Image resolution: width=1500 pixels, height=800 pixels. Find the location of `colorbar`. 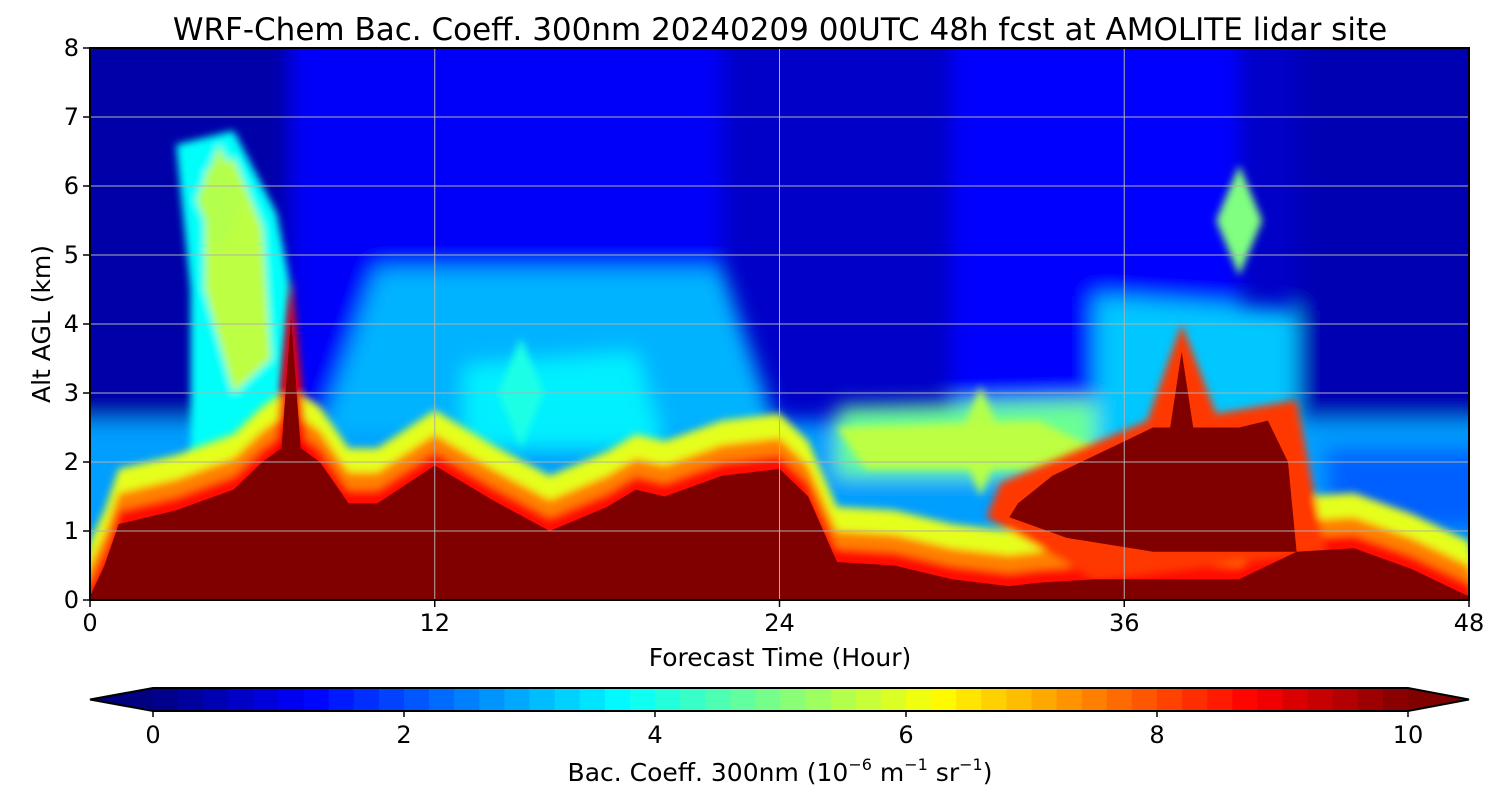

colorbar is located at coordinates (779, 699).